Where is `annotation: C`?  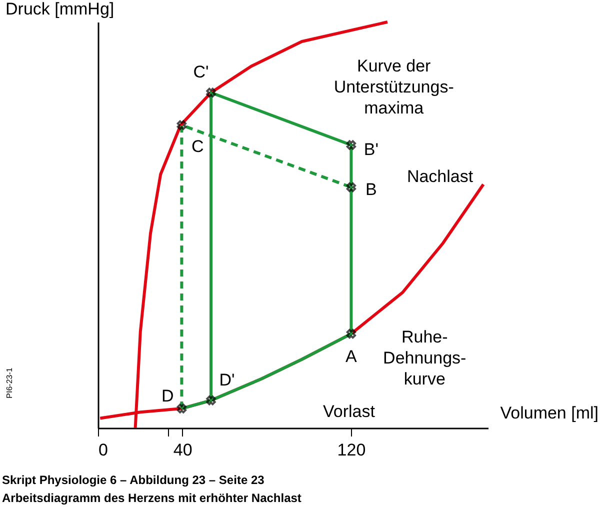
annotation: C is located at coordinates (198, 146).